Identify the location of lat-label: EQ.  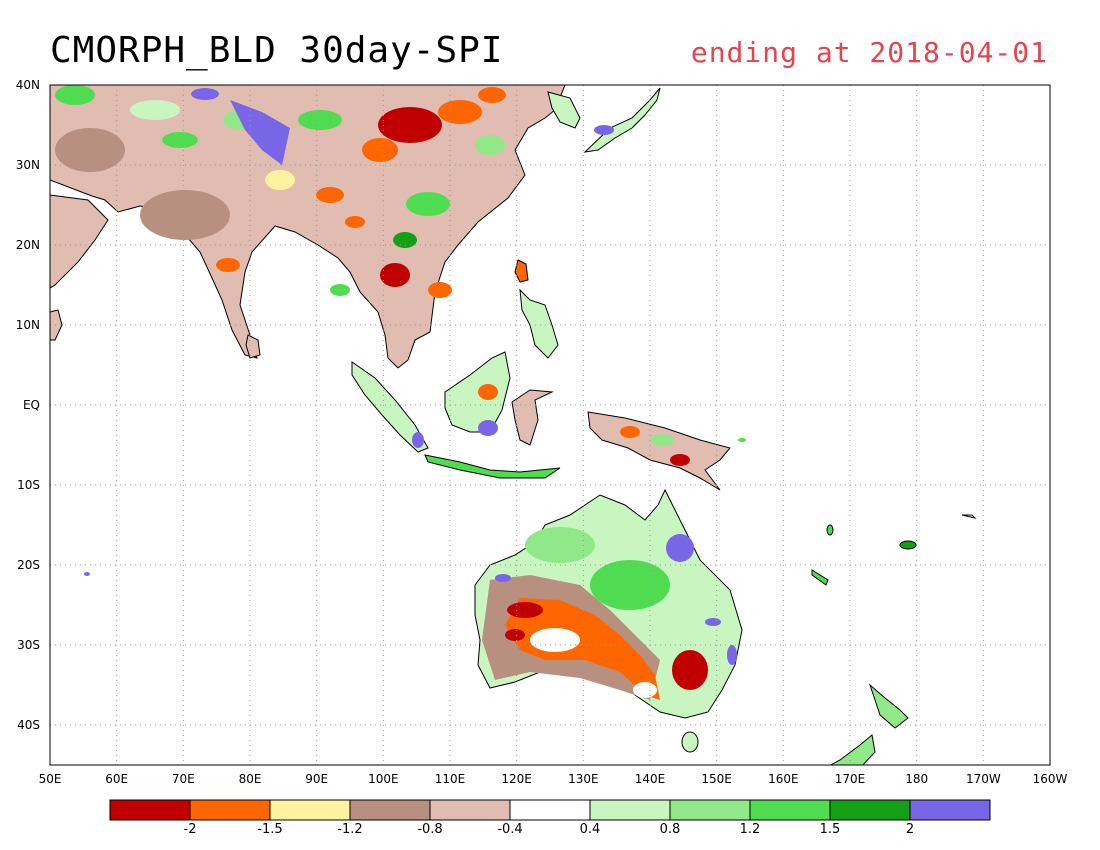
(31, 405).